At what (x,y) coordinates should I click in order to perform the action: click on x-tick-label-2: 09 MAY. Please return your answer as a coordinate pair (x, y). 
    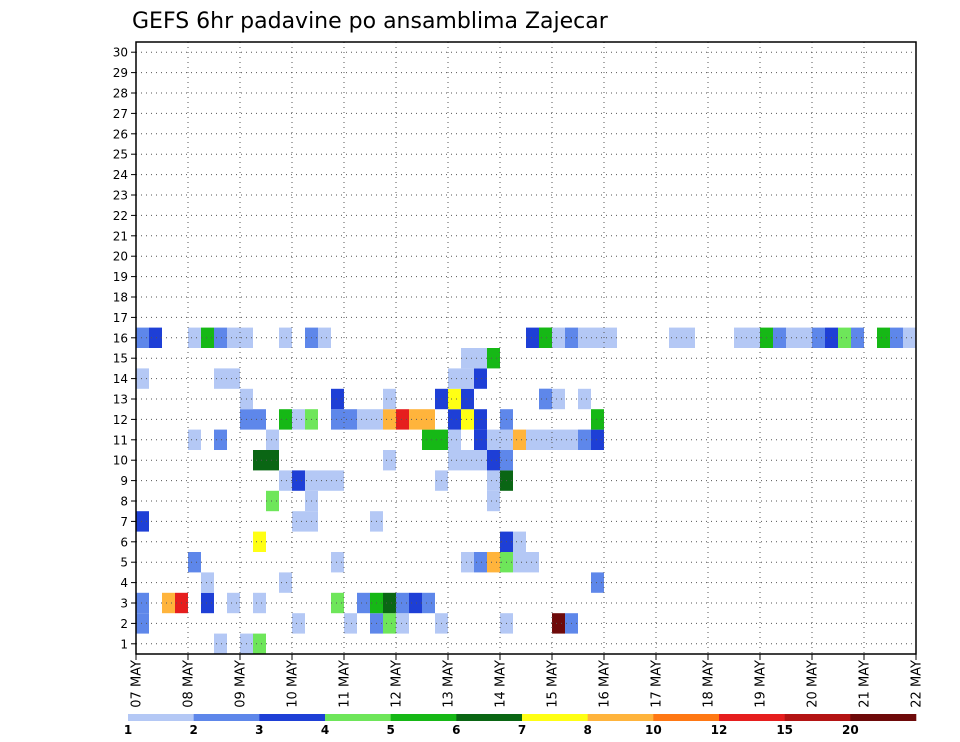
    Looking at the image, I should click on (241, 684).